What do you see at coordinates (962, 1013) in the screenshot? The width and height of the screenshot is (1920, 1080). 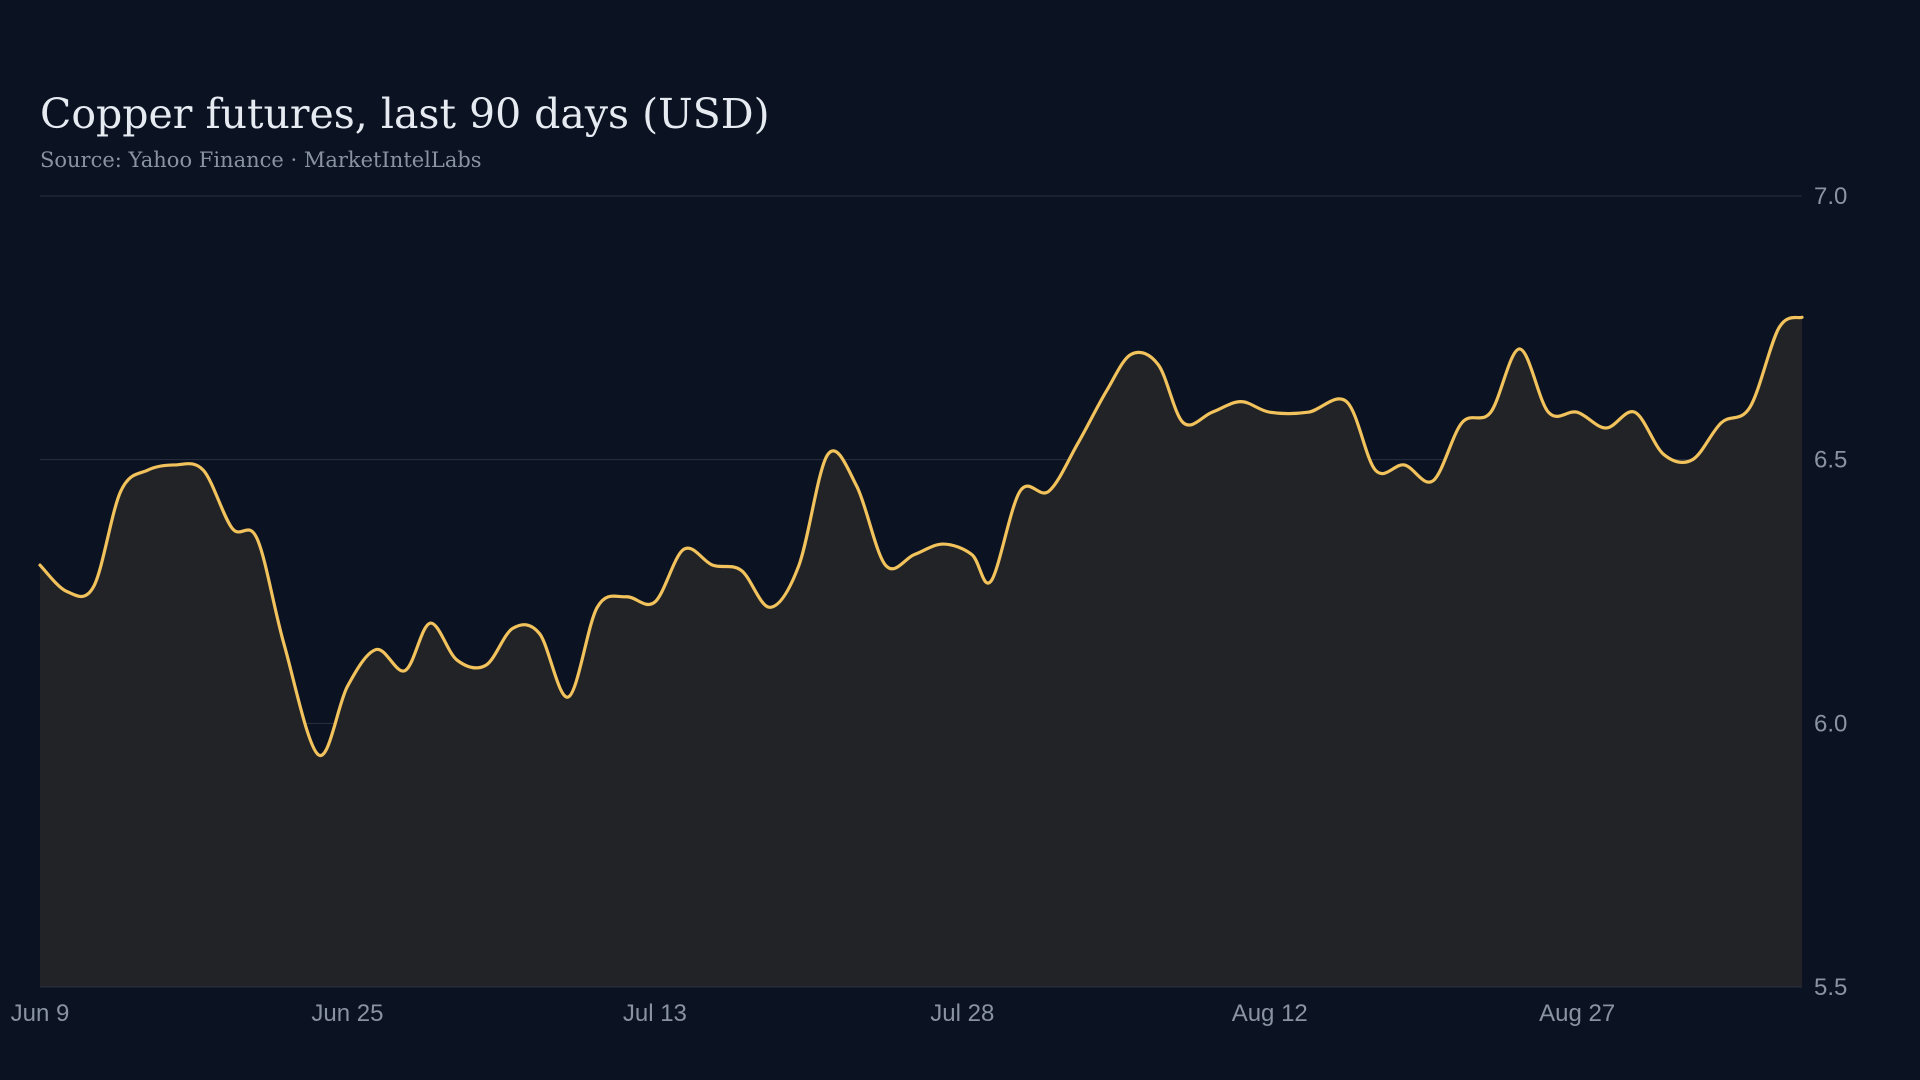 I see `x-tick-label: Jul 28` at bounding box center [962, 1013].